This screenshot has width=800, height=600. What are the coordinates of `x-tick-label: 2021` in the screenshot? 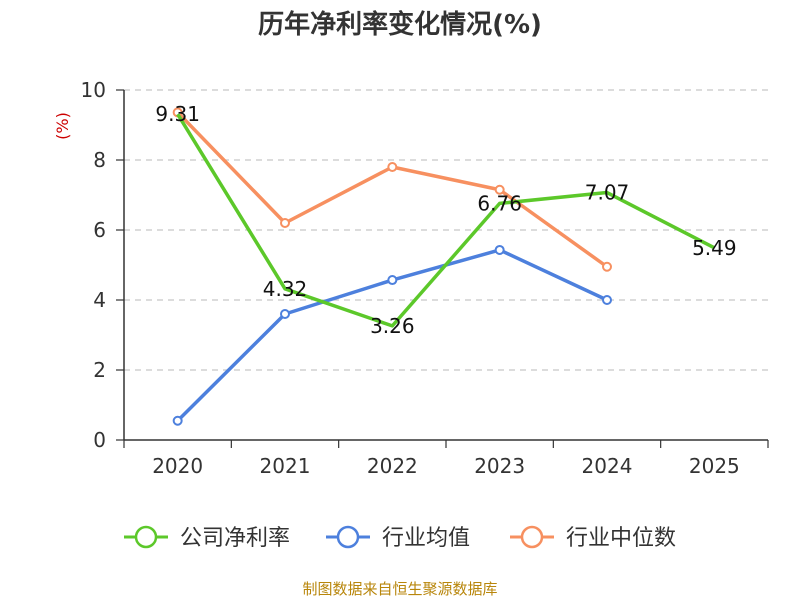 It's located at (285, 466).